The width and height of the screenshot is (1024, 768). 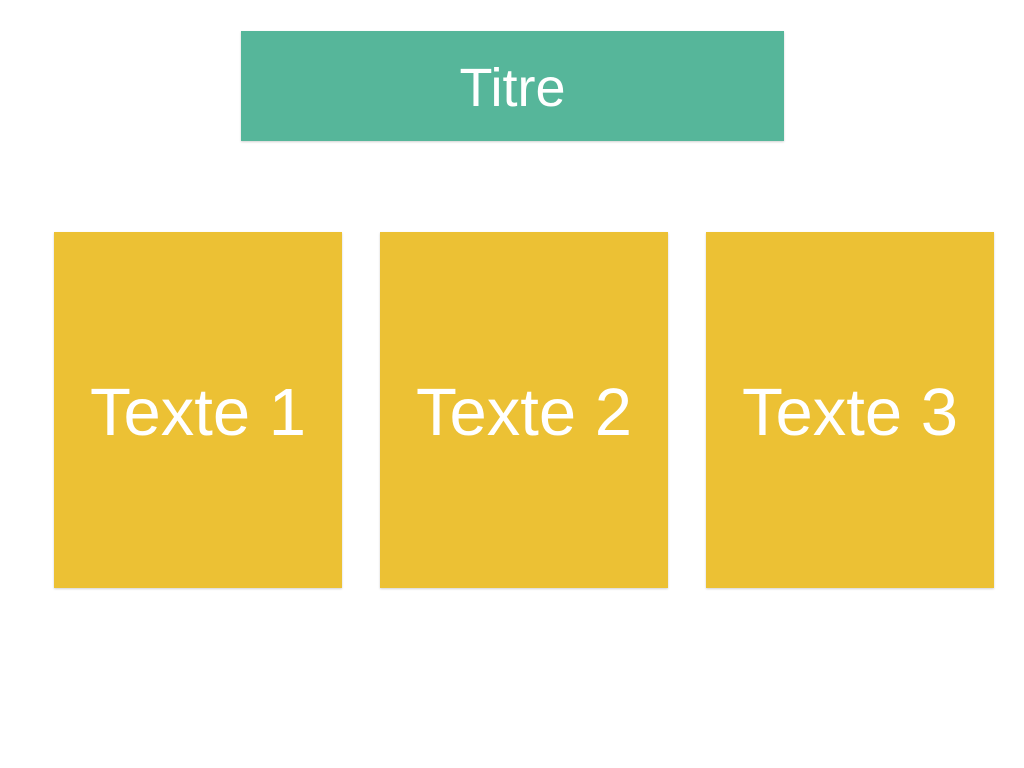 I want to click on title-text: Titre, so click(x=512, y=88).